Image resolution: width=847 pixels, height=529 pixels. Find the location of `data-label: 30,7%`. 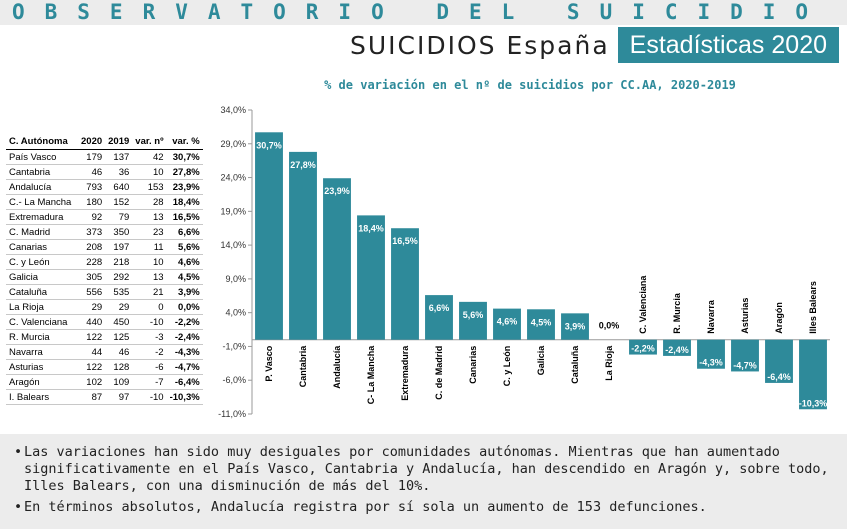

data-label: 30,7% is located at coordinates (269, 145).